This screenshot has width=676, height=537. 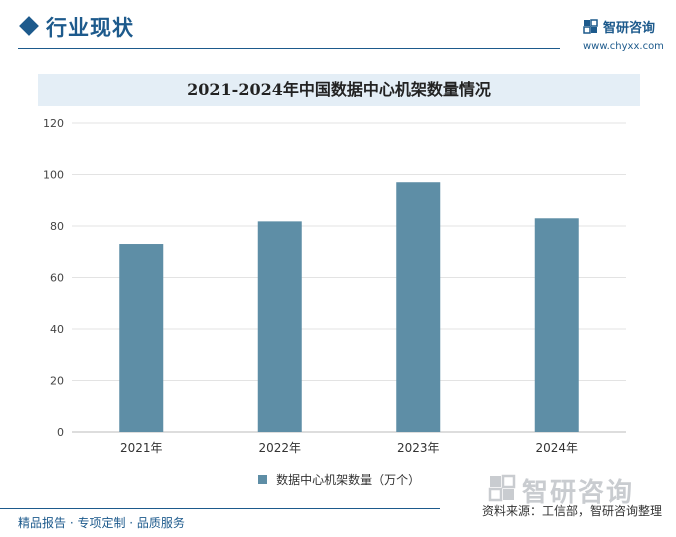 What do you see at coordinates (578, 493) in the screenshot?
I see `watermark-logo-text: 智研咨询` at bounding box center [578, 493].